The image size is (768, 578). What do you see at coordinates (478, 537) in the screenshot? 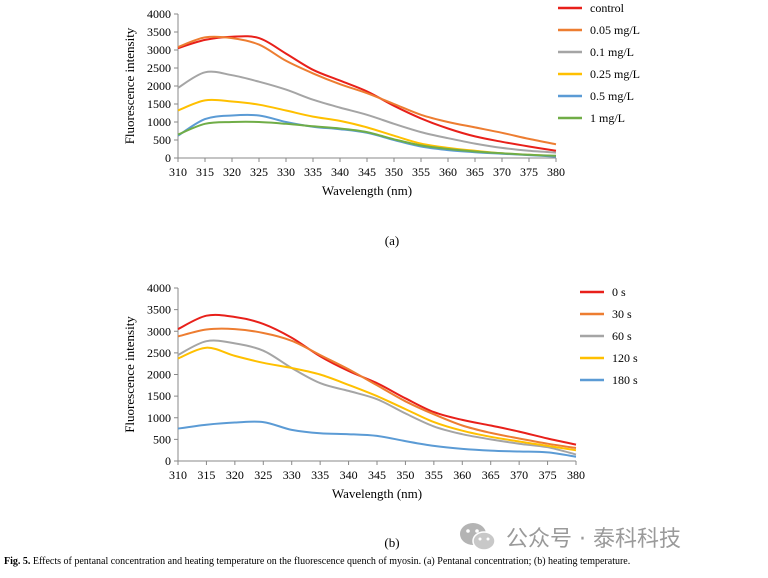
I see `wechat-logo-icon` at bounding box center [478, 537].